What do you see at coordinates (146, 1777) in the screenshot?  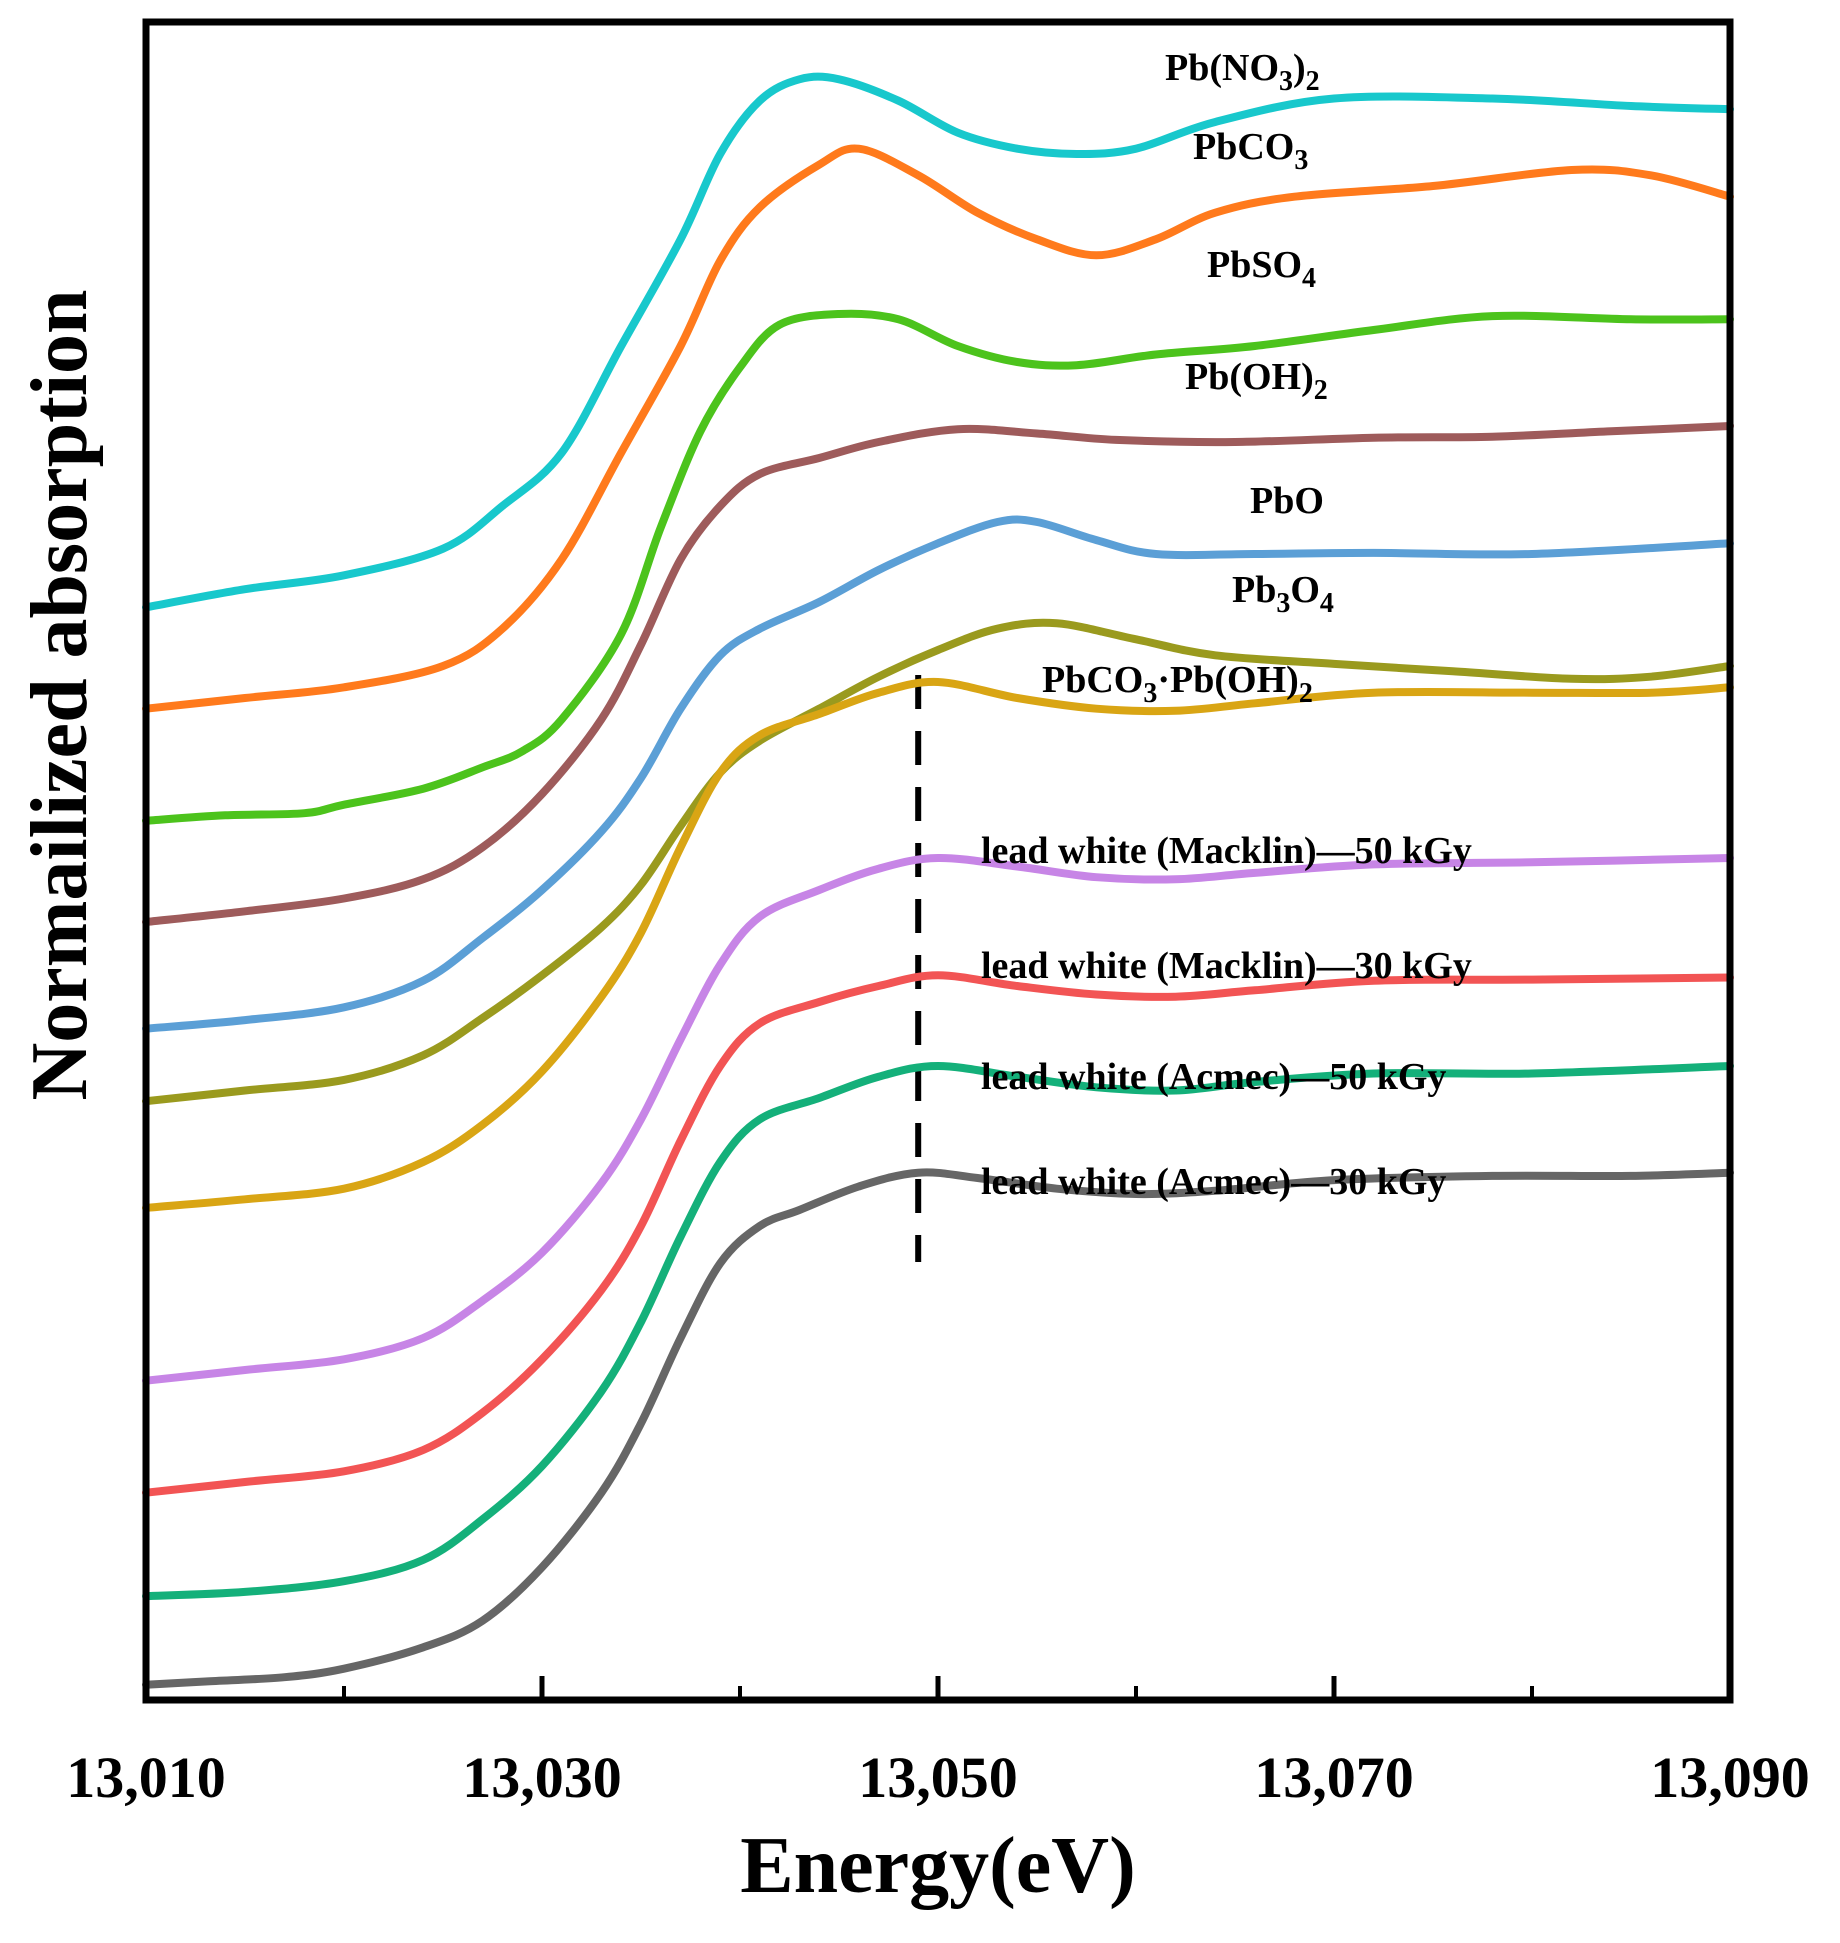 I see `x-tick-label: 13,010` at bounding box center [146, 1777].